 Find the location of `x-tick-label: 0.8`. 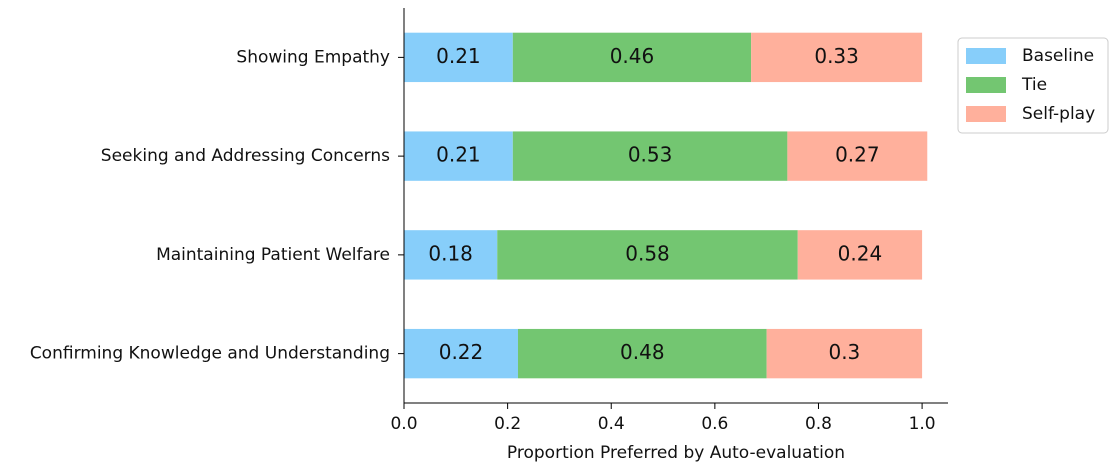

x-tick-label: 0.8 is located at coordinates (818, 424).